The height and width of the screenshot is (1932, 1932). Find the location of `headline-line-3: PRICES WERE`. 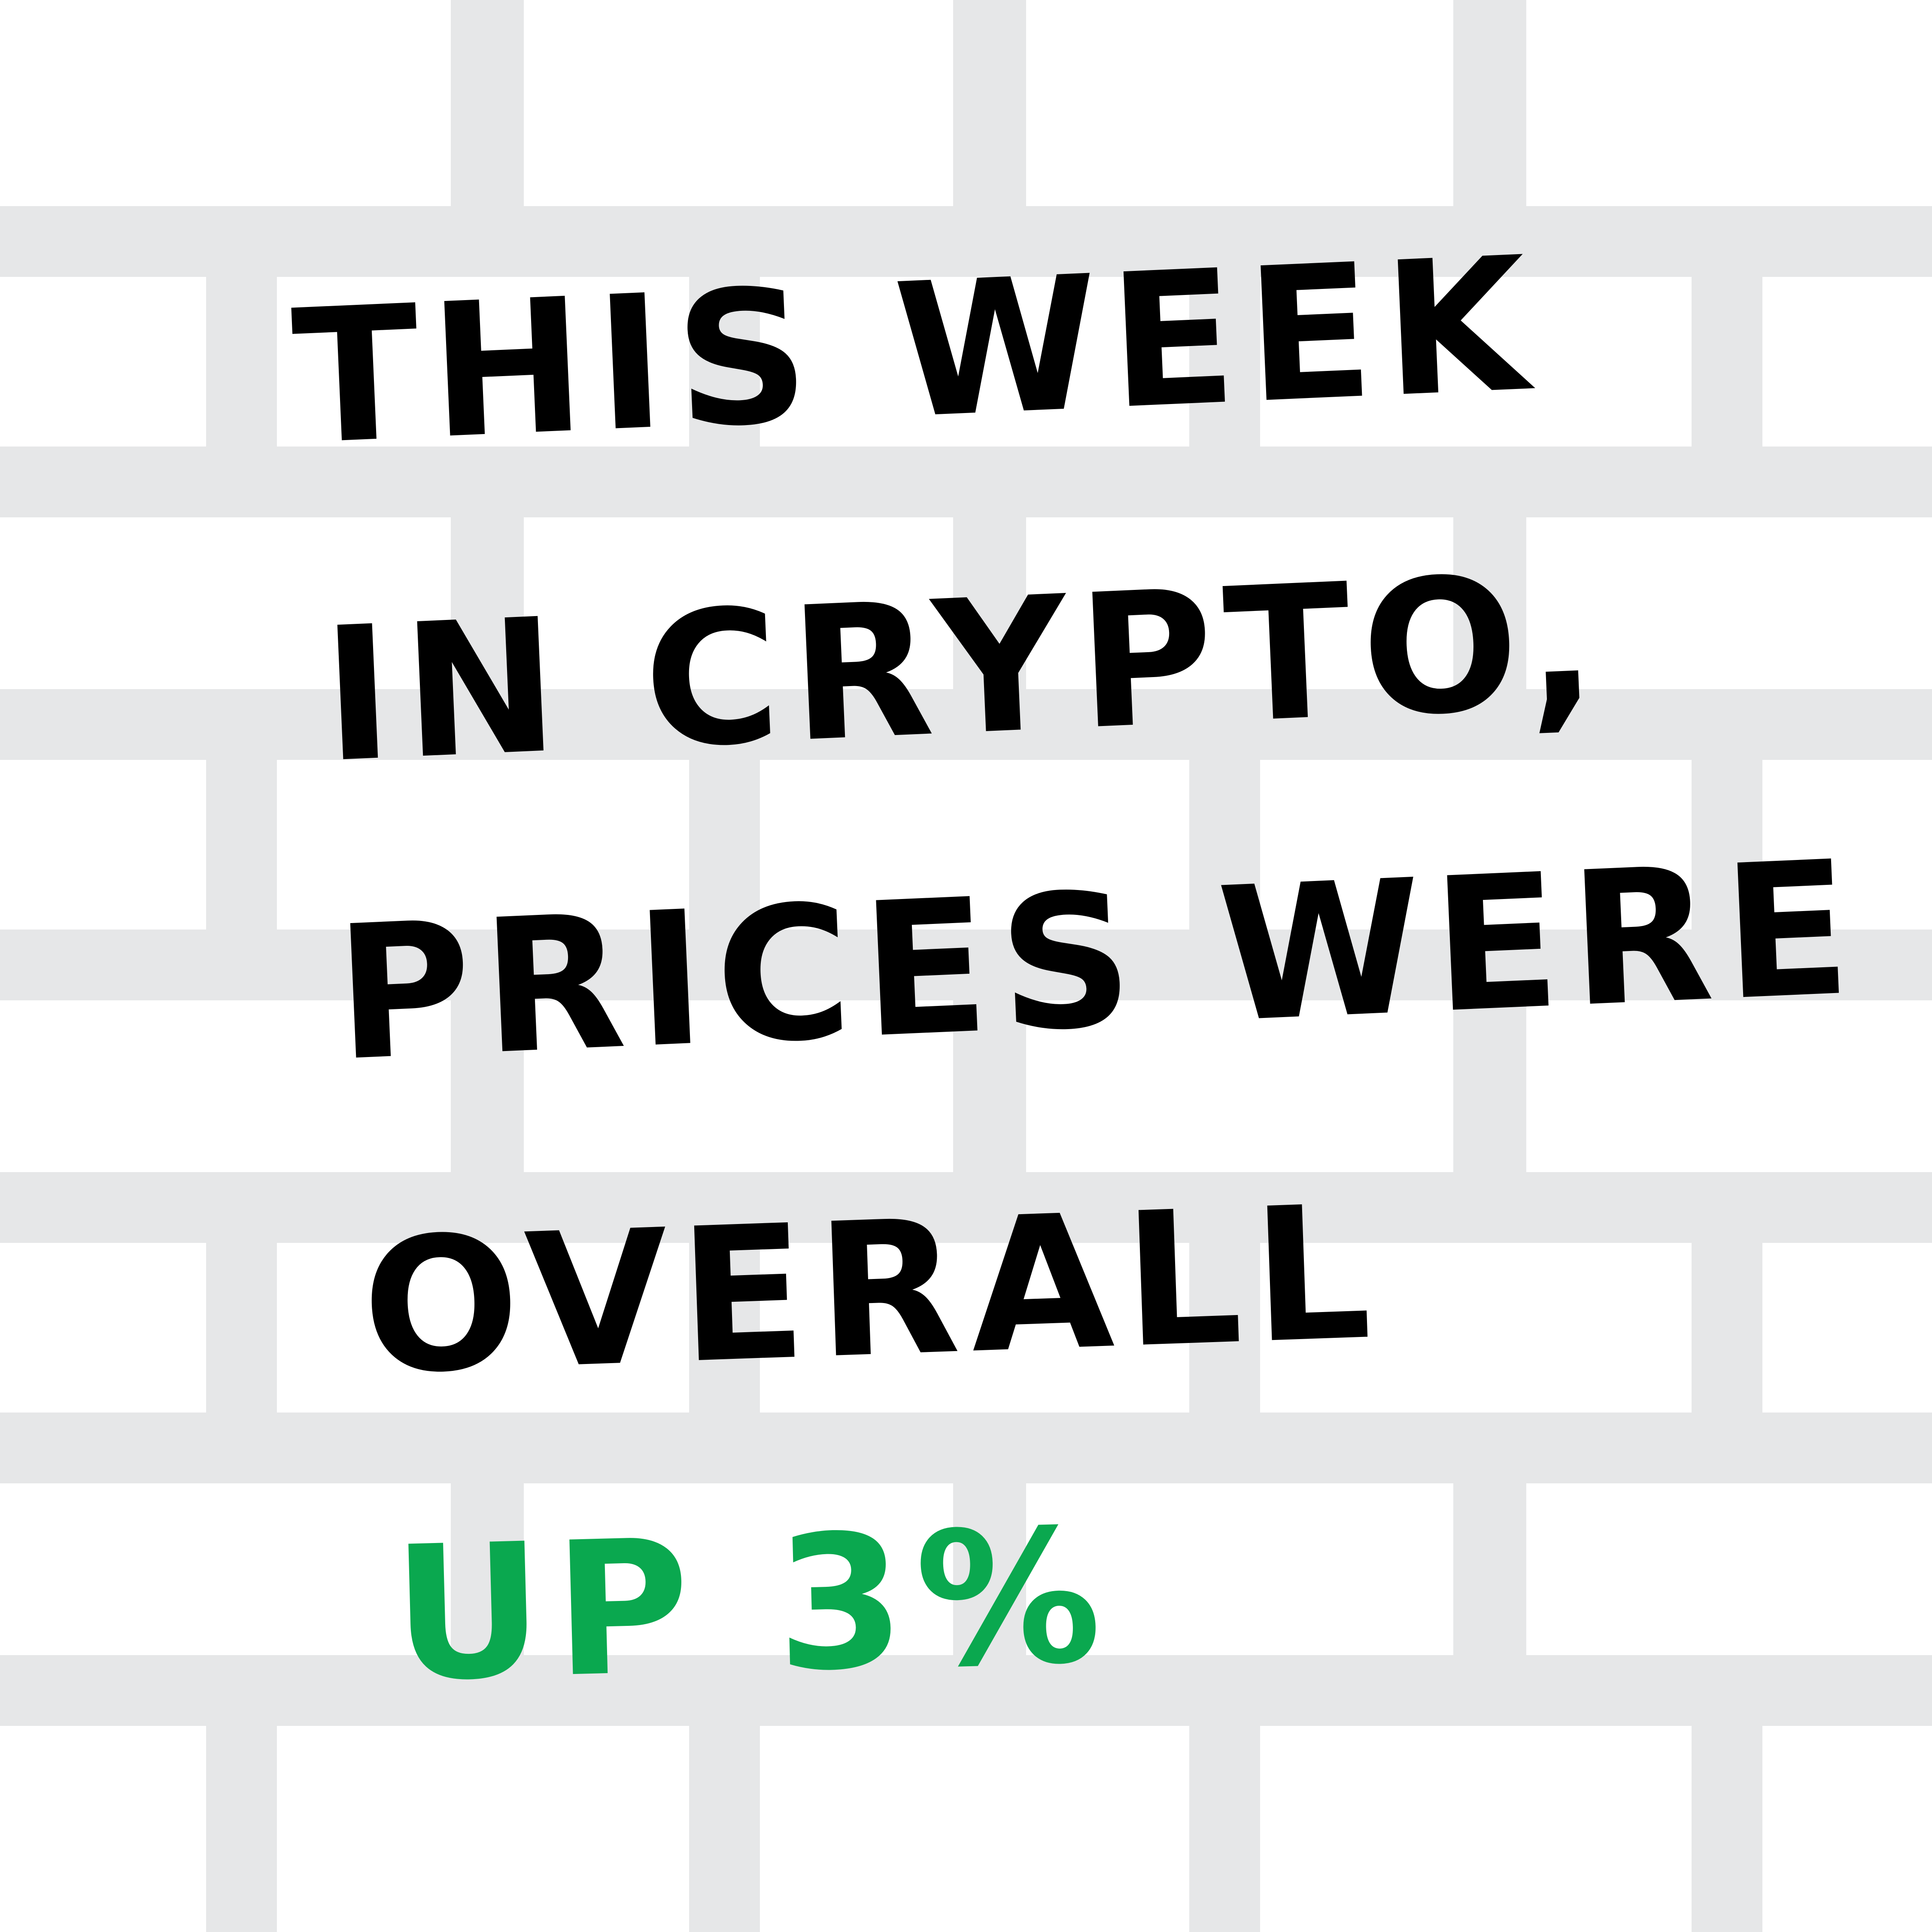

headline-line-3: PRICES WERE is located at coordinates (1098, 962).